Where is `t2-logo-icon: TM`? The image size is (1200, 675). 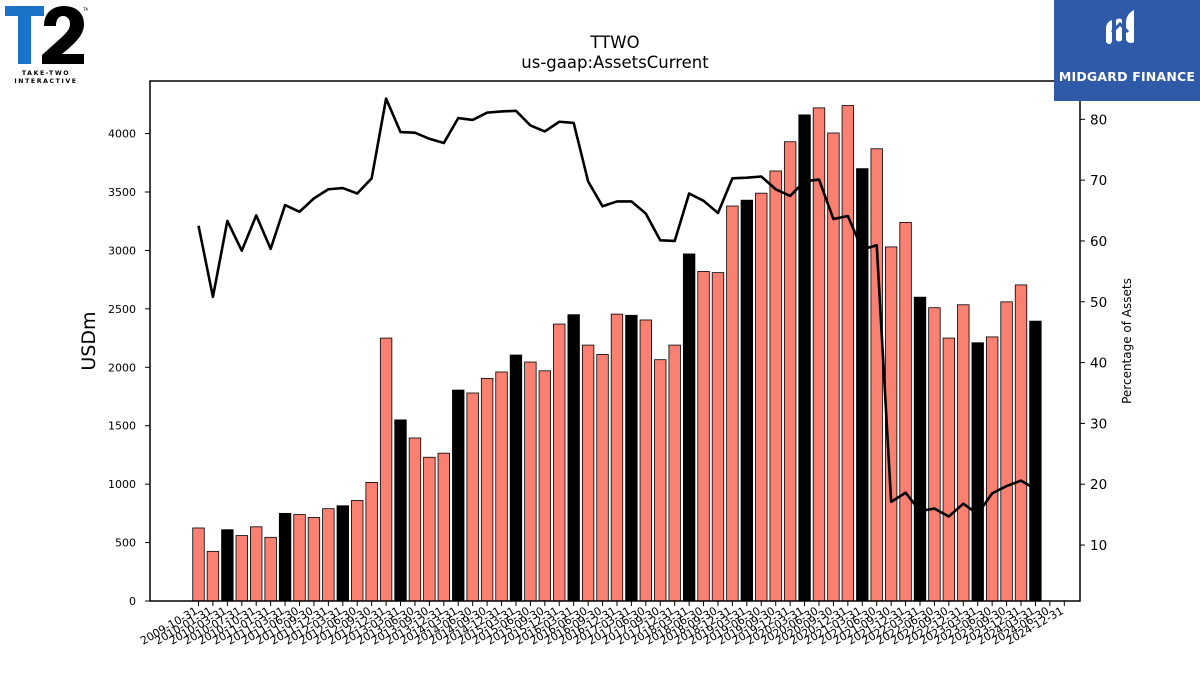
t2-logo-icon: TM is located at coordinates (47, 35).